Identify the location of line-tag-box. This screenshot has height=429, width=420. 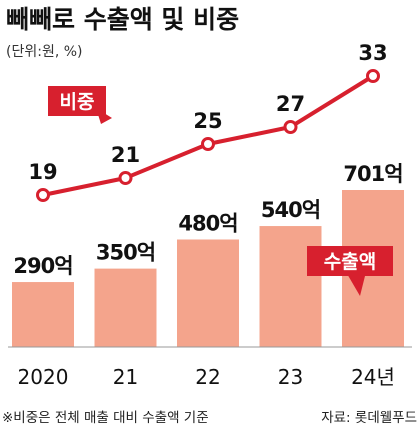
(77, 101).